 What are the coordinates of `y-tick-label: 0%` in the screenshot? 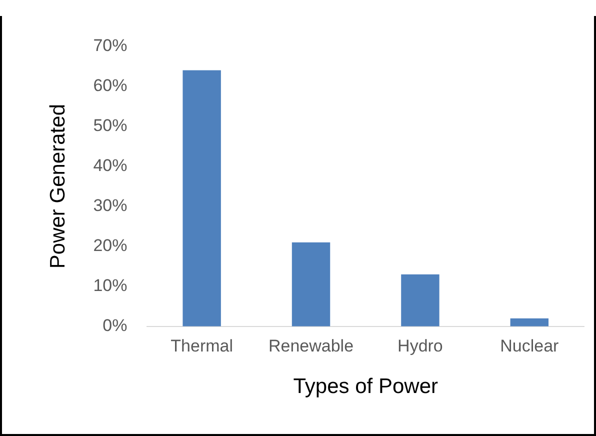 It's located at (115, 326).